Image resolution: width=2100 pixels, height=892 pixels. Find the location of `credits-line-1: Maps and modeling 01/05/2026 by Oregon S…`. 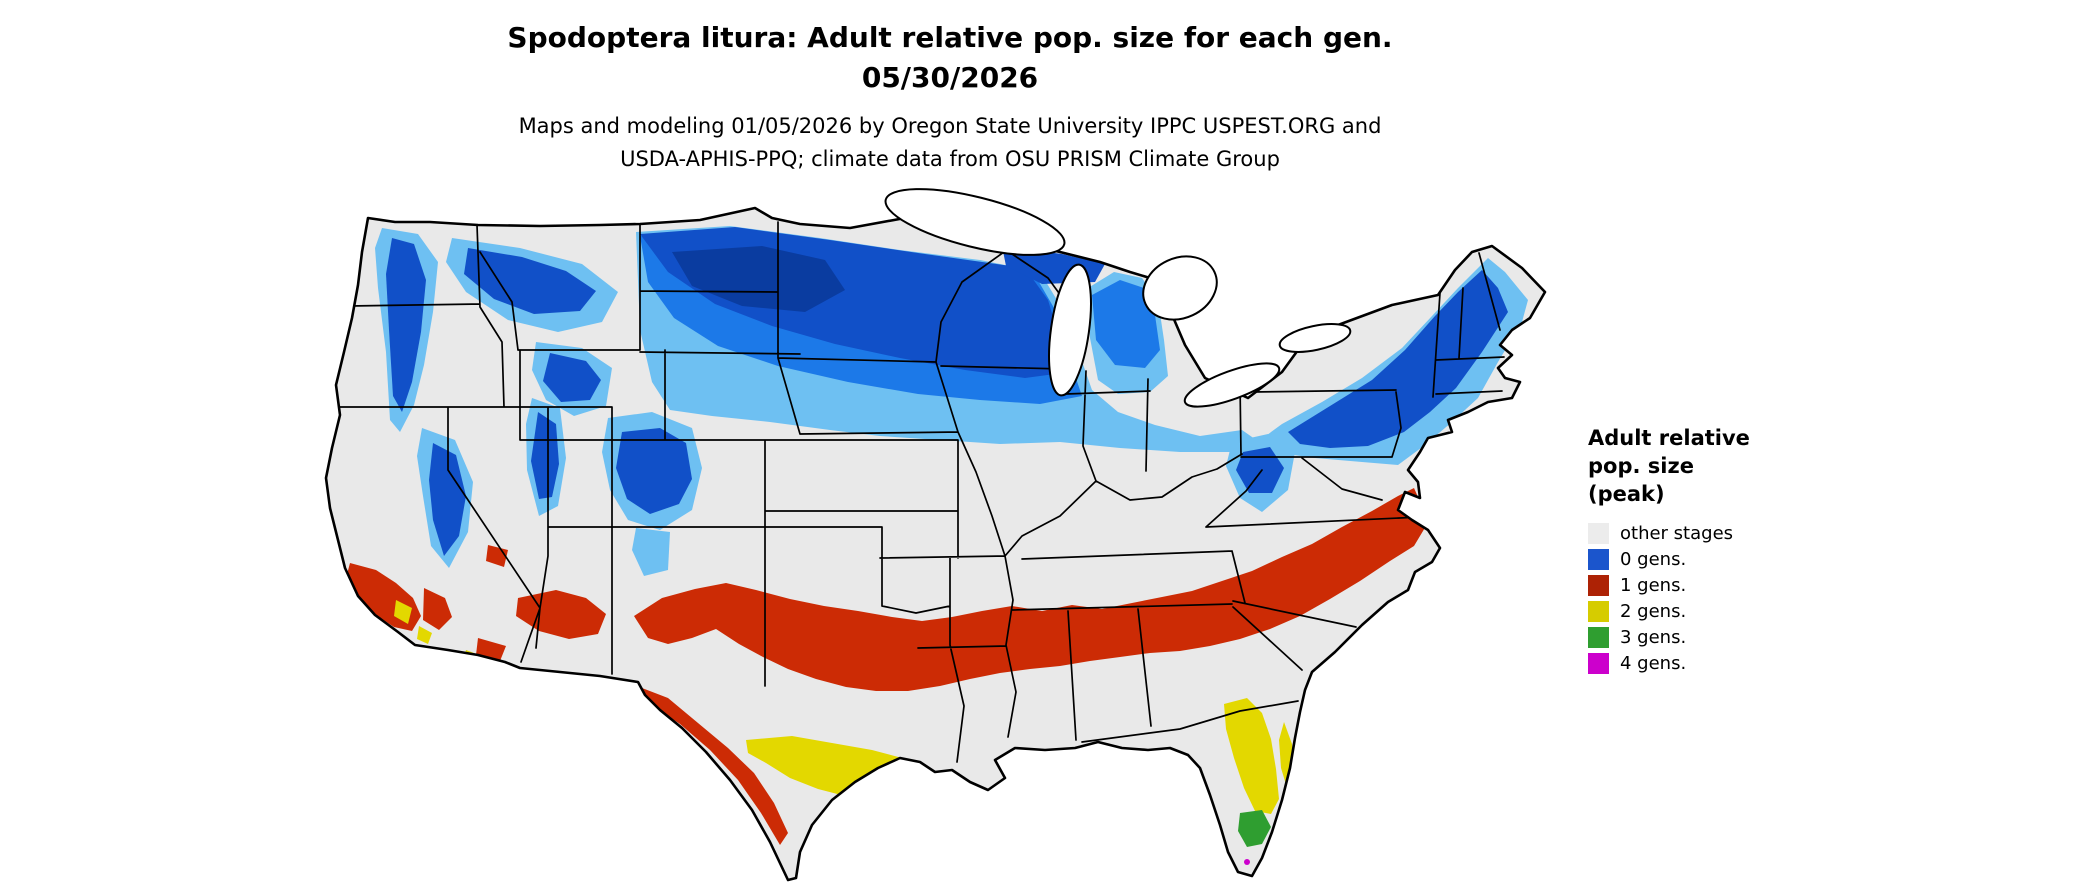

credits-line-1: Maps and modeling 01/05/2026 by Oregon S… is located at coordinates (950, 126).